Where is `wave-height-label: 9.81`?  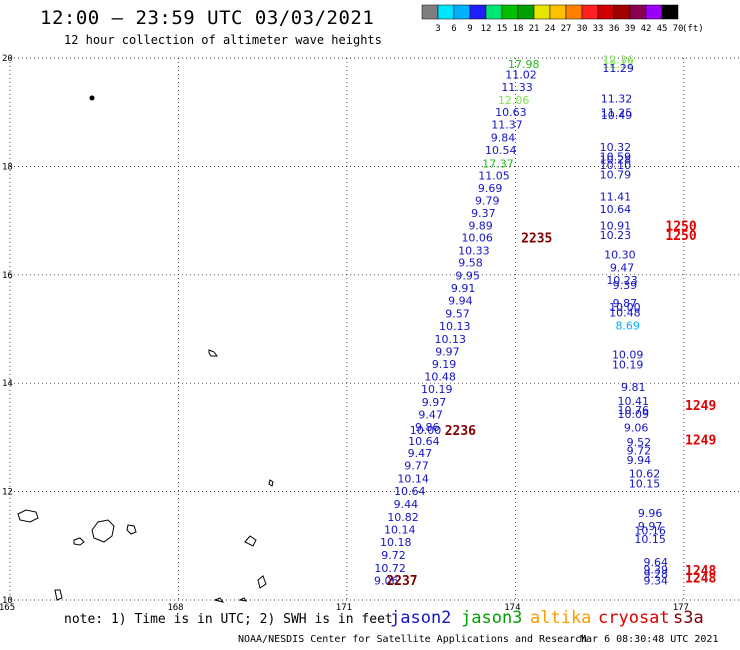 wave-height-label: 9.81 is located at coordinates (633, 387).